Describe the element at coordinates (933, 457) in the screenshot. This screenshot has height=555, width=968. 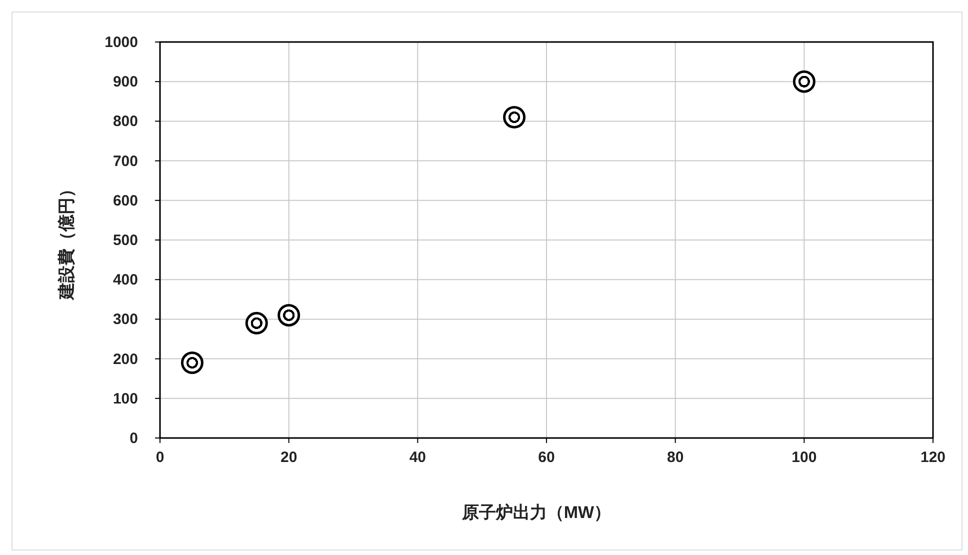
I see `x-tick-label: 120` at that location.